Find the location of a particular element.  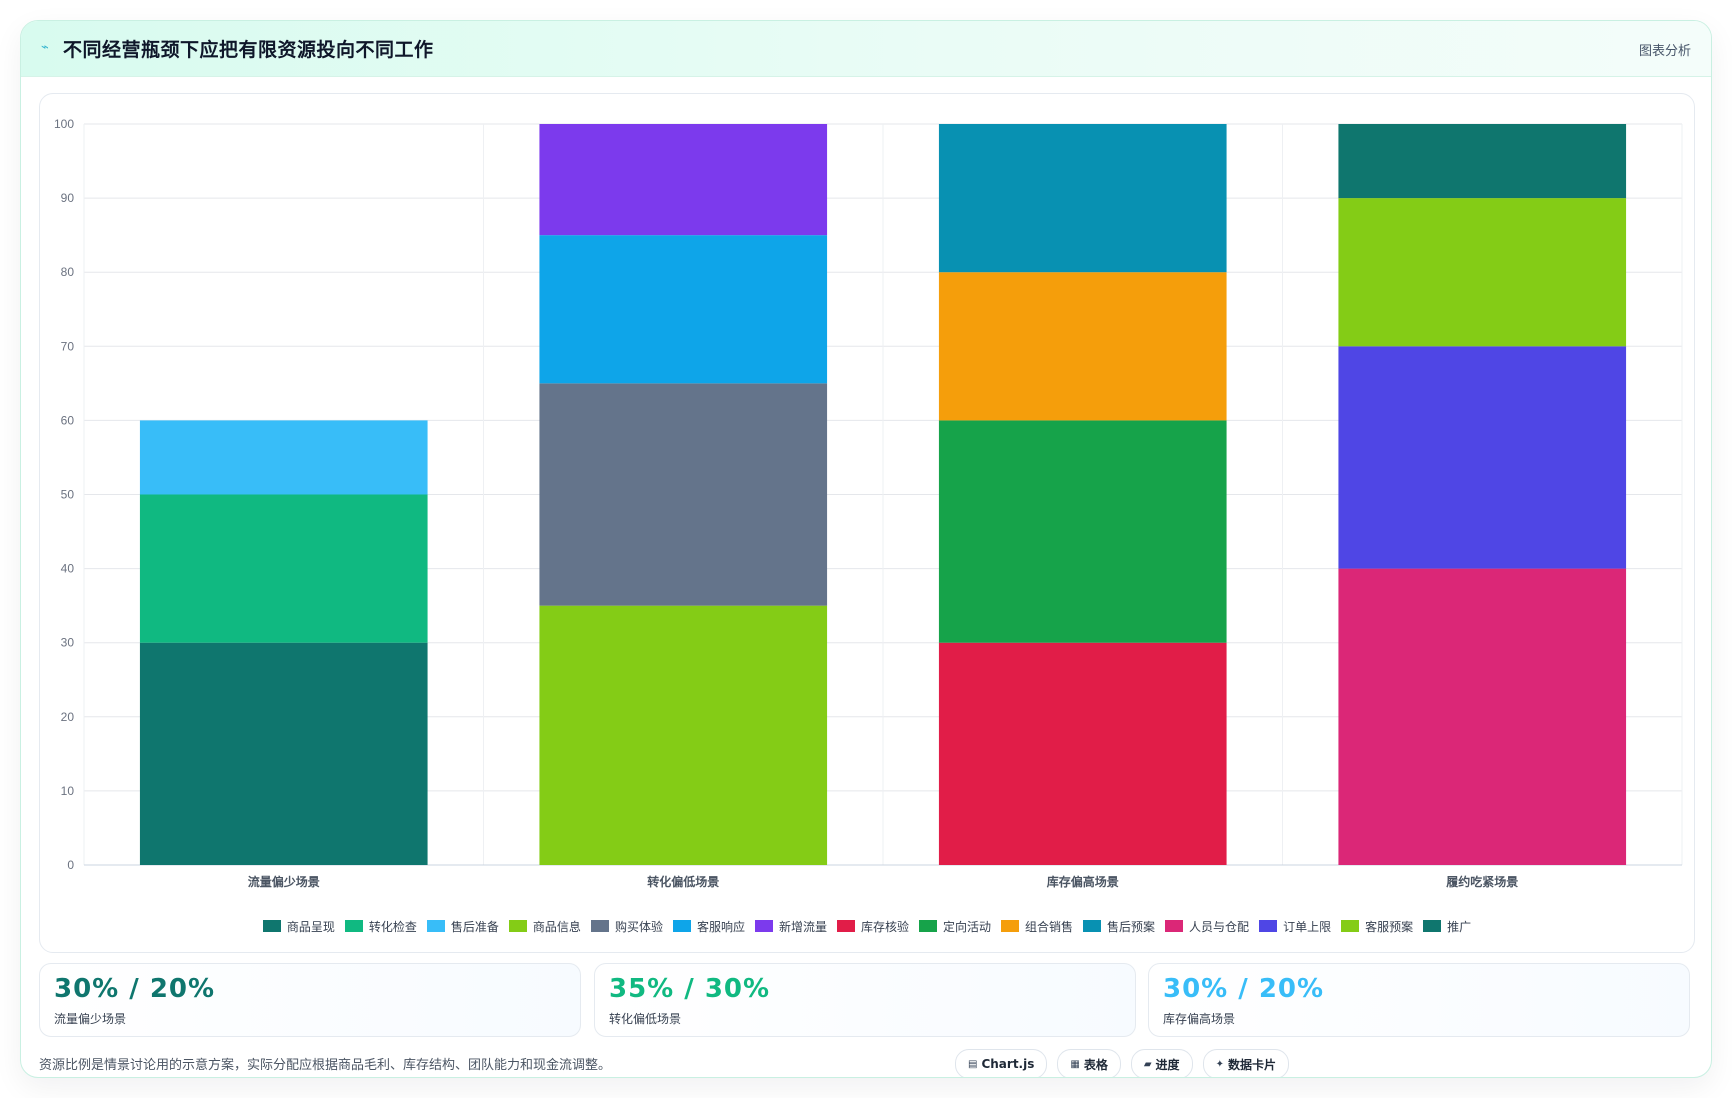

legend-item: 客服响应 is located at coordinates (708, 926).